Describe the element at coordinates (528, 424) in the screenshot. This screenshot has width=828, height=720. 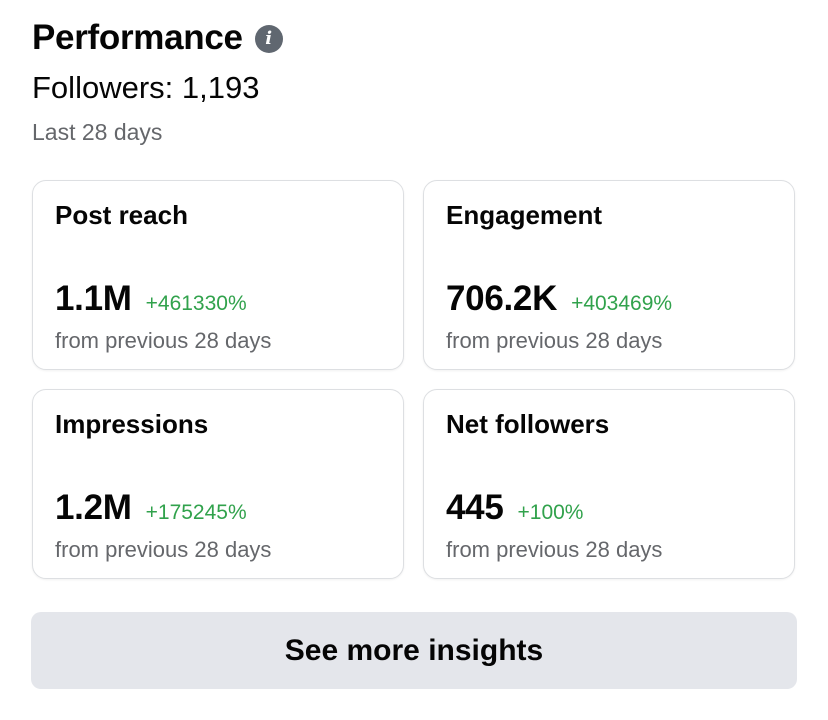
I see `card-title: Net followers` at that location.